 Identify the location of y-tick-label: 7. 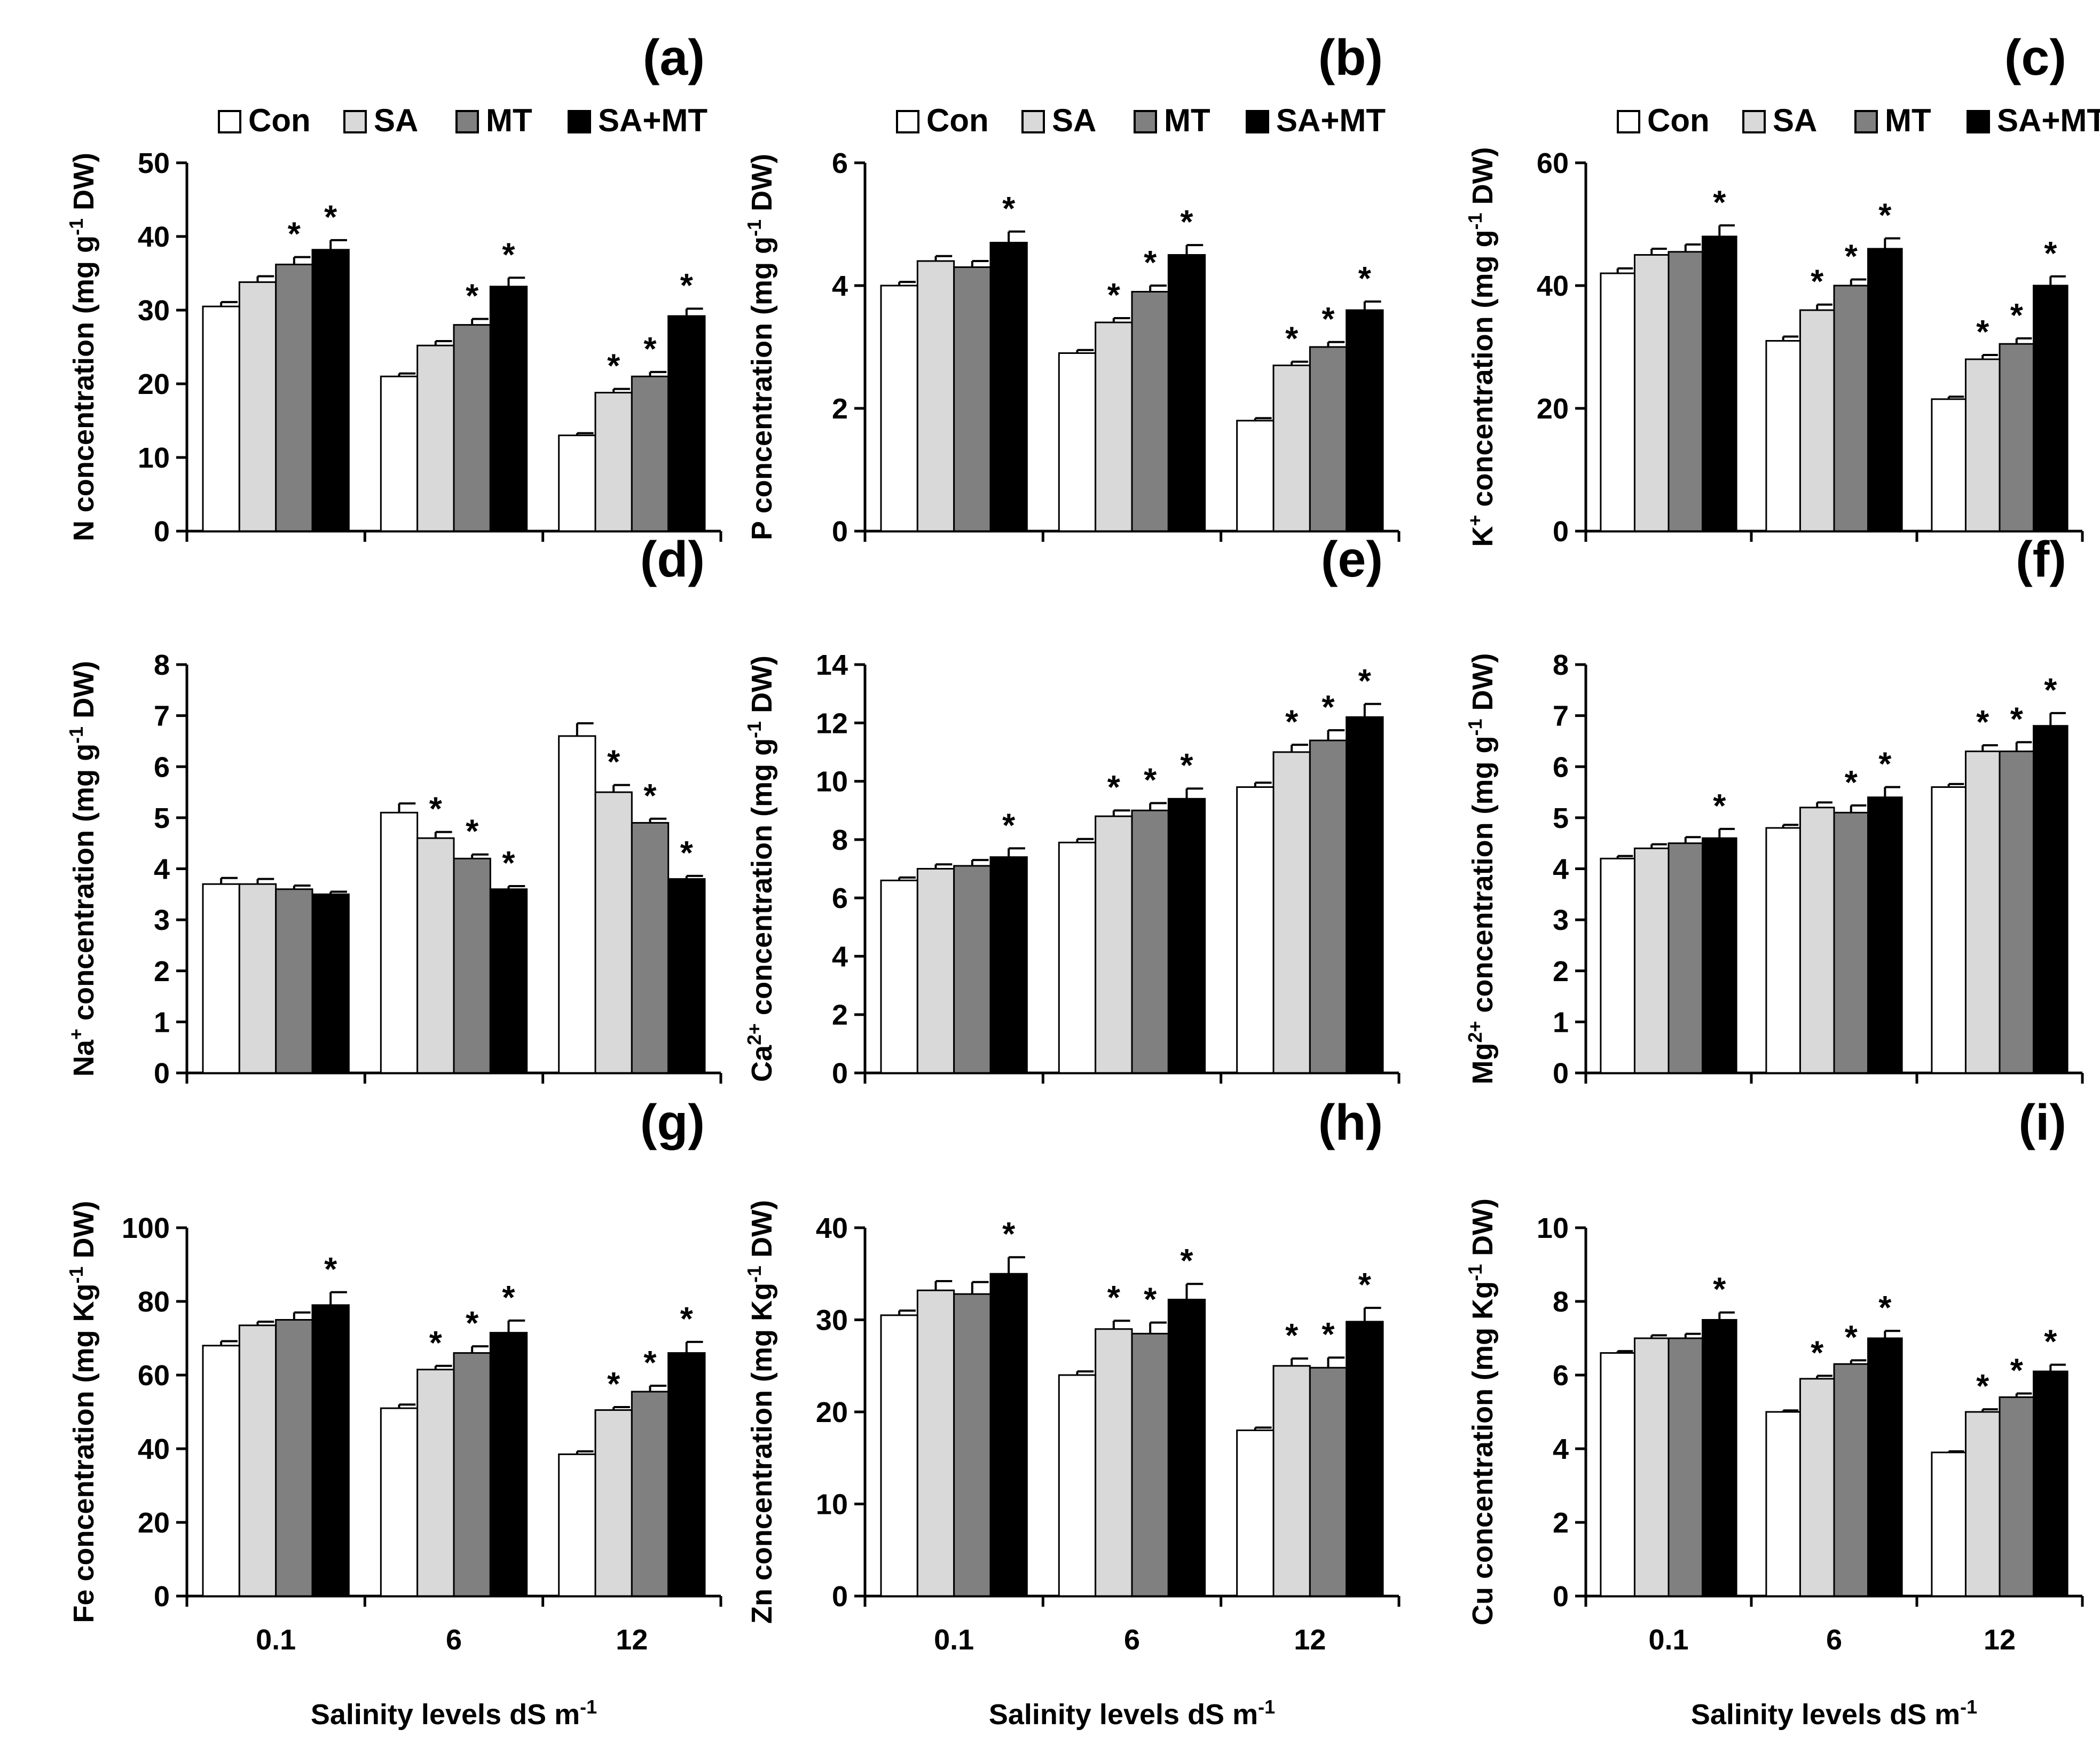
(162, 716).